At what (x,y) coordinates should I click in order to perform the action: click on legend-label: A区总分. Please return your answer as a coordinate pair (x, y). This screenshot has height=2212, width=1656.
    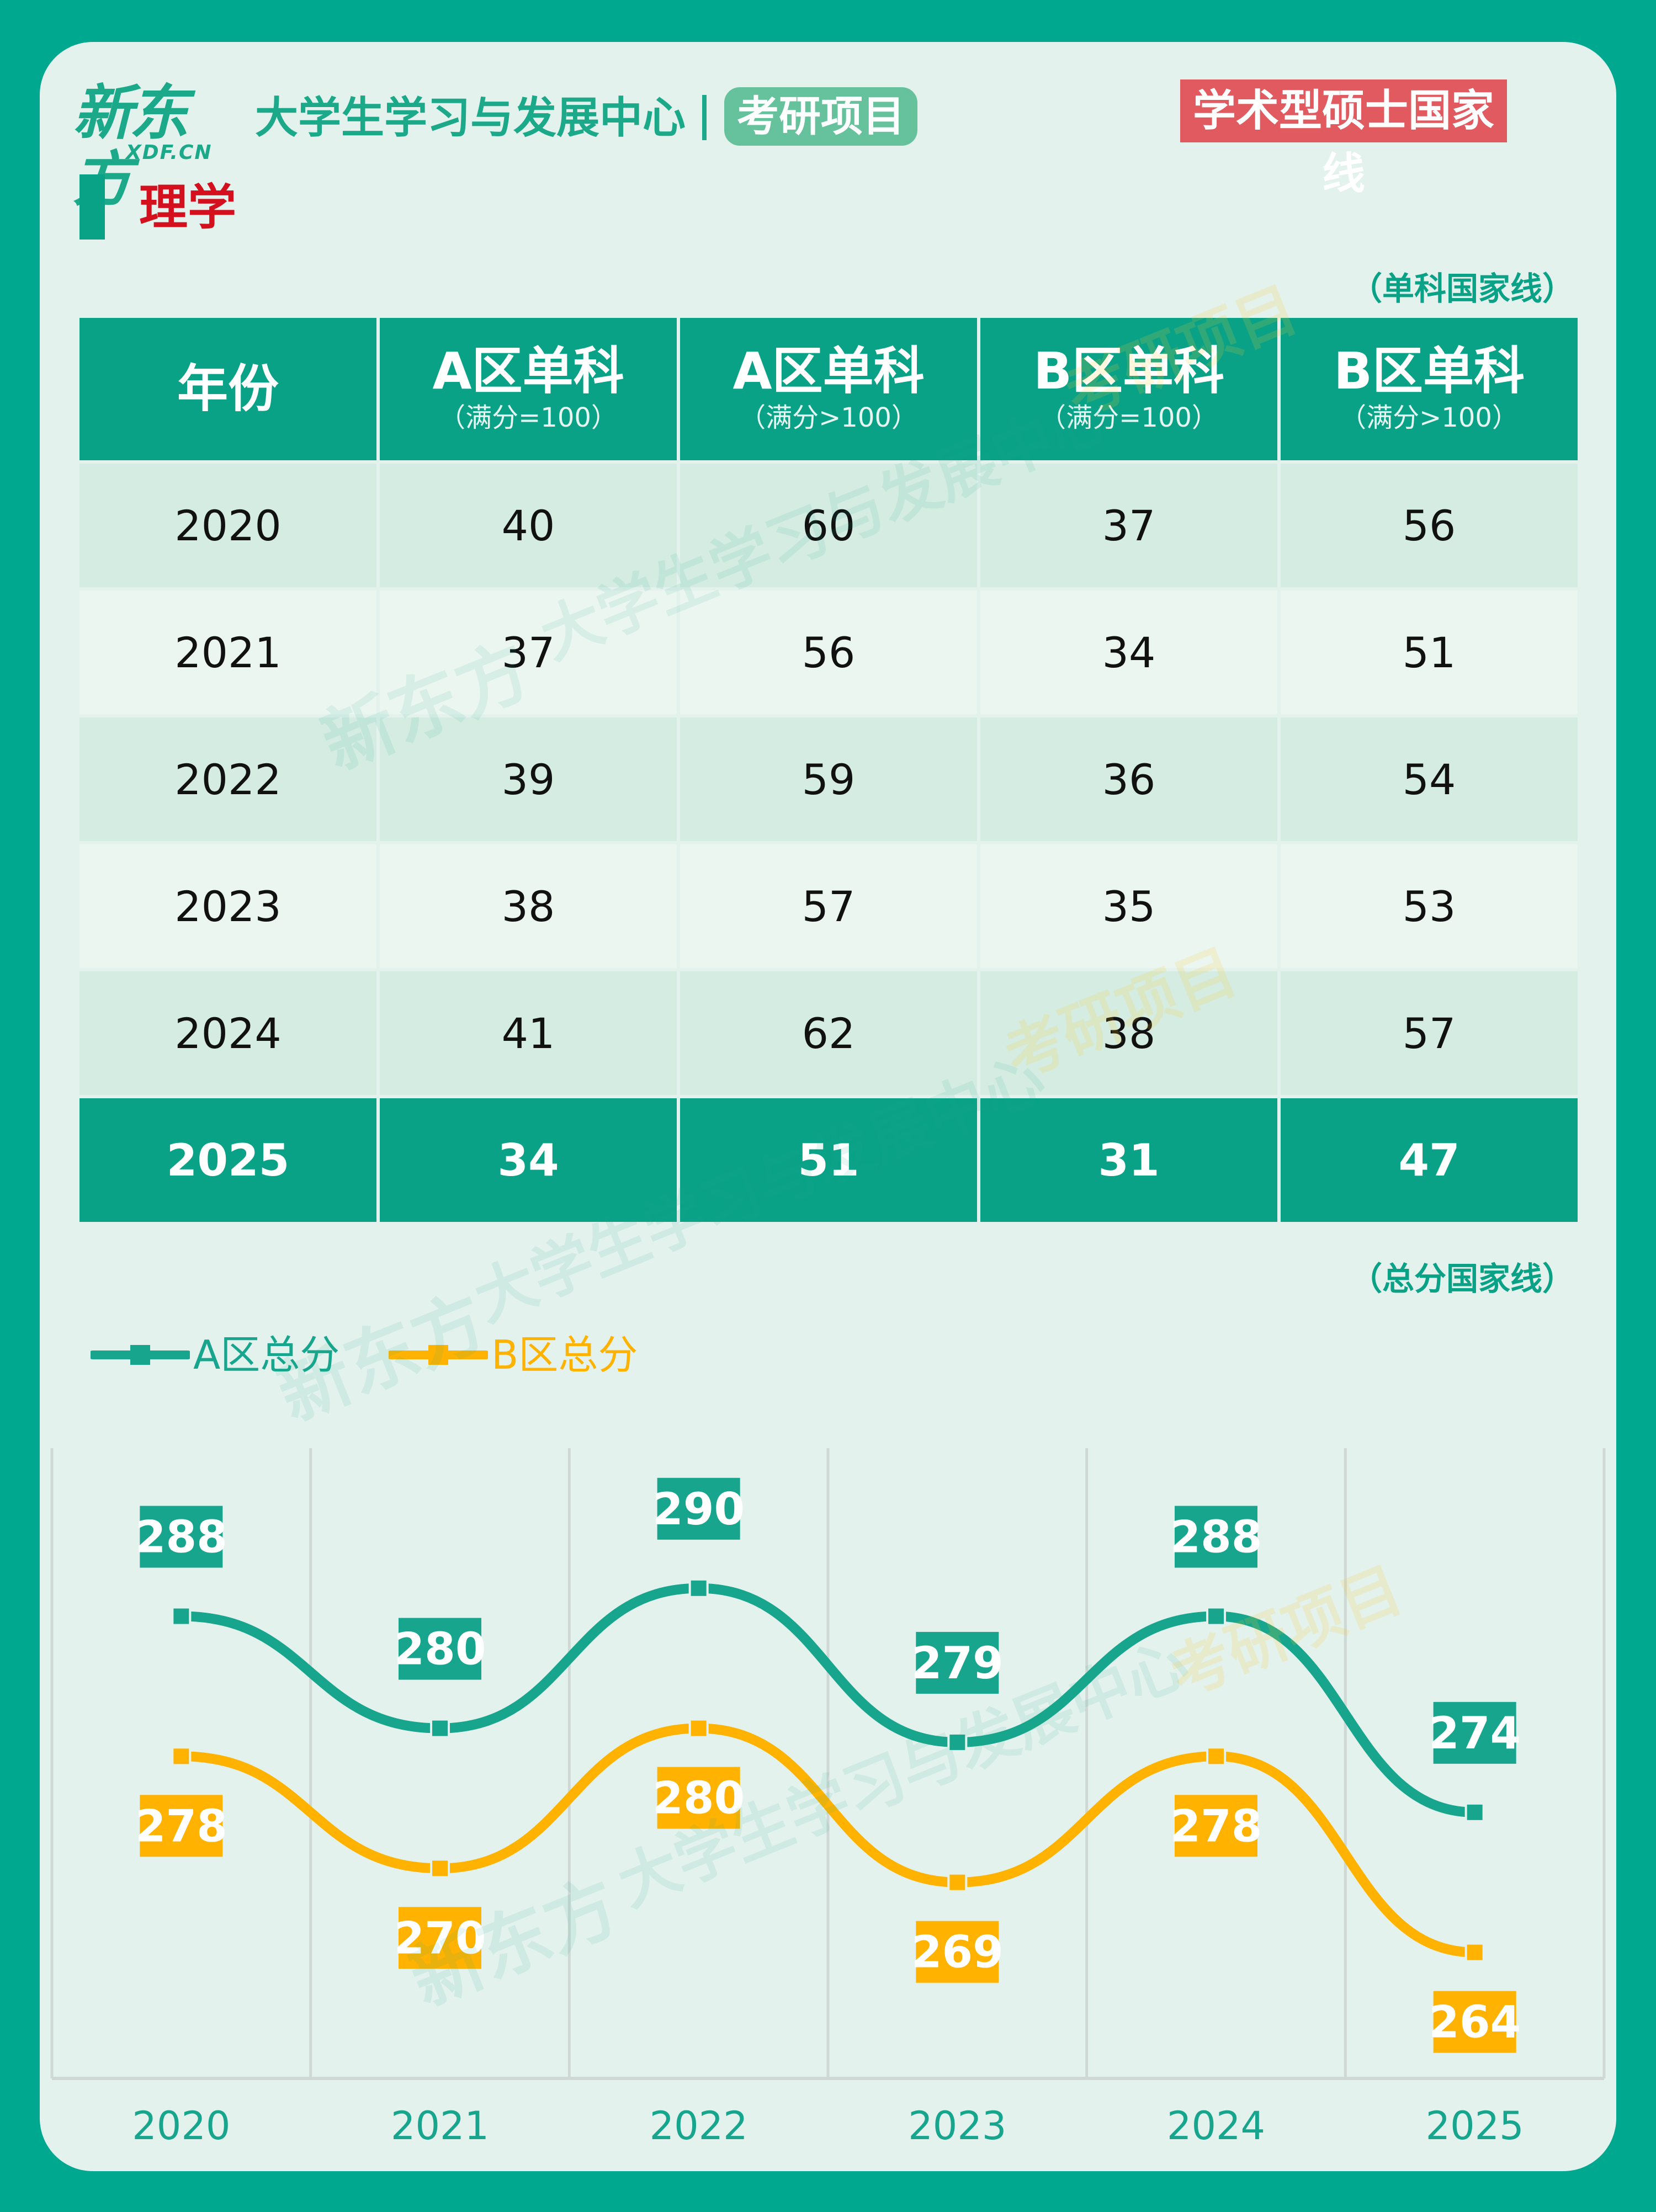
    Looking at the image, I should click on (267, 1355).